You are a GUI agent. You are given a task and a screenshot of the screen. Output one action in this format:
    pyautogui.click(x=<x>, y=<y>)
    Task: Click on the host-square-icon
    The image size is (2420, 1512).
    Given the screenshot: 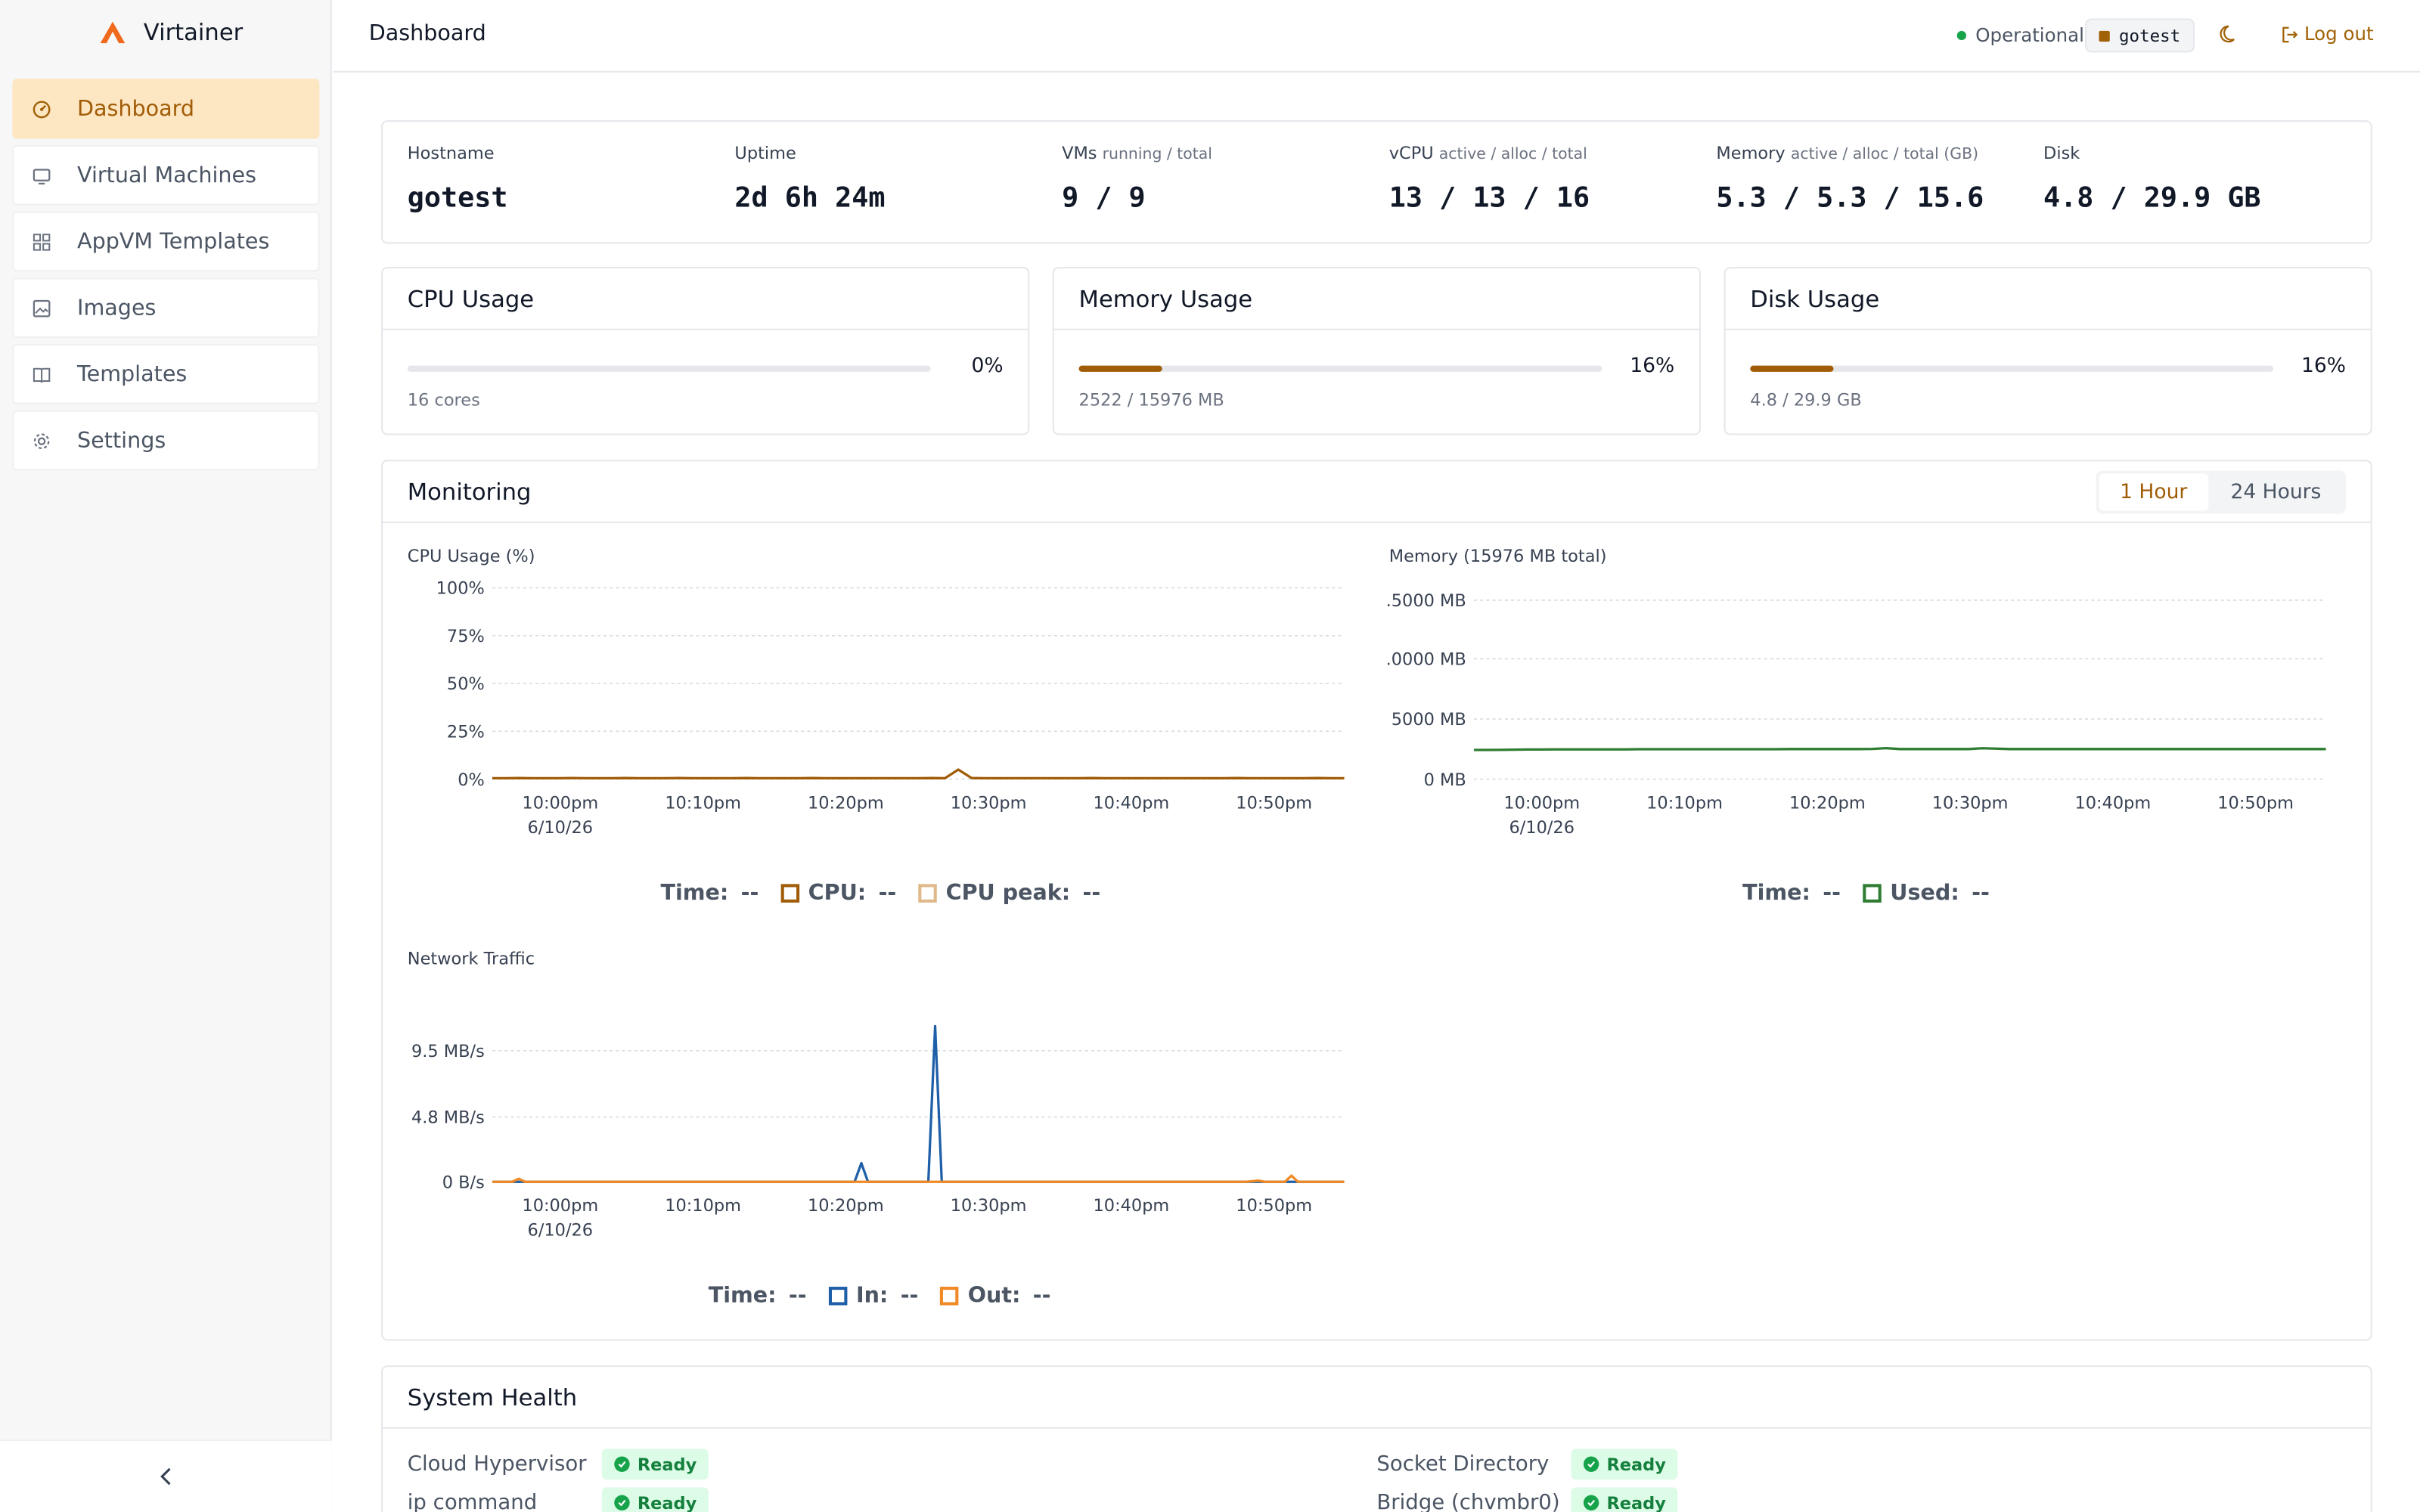 What is the action you would take?
    pyautogui.click(x=2104, y=36)
    